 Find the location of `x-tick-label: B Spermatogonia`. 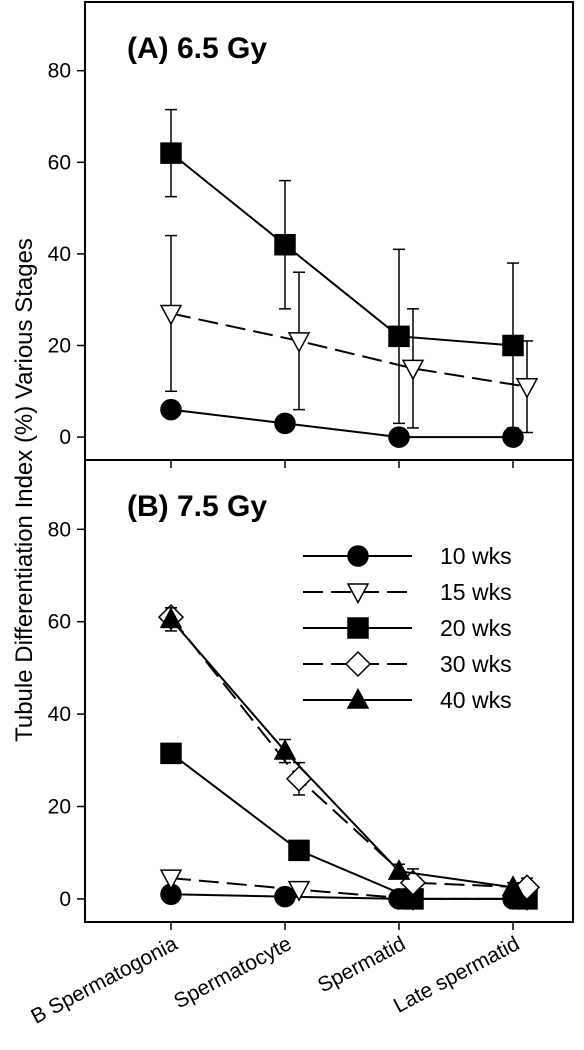

x-tick-label: B Spermatogonia is located at coordinates (104, 980).